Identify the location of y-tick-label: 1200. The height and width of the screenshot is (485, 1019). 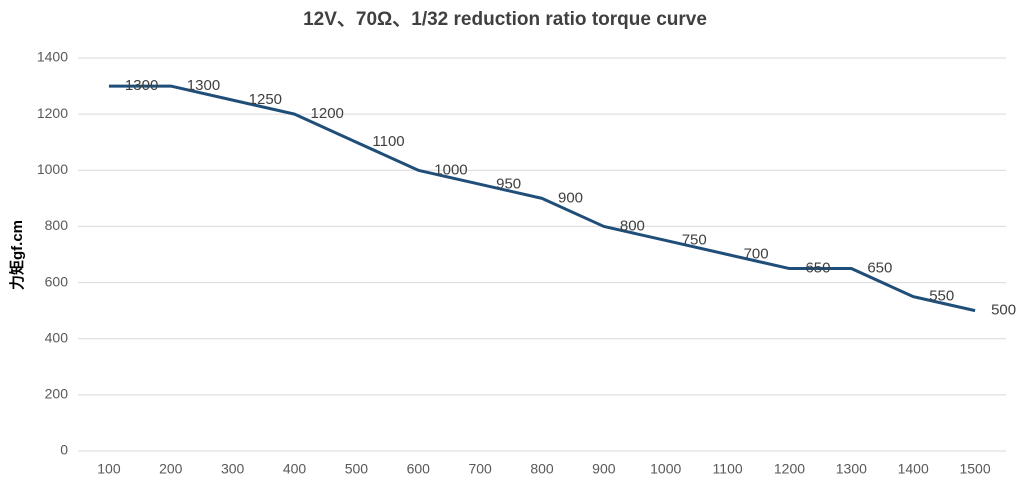
(52, 113).